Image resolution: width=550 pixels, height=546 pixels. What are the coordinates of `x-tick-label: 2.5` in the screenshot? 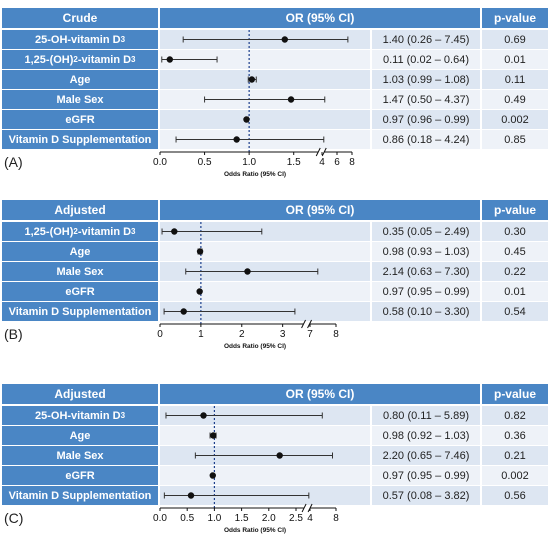 It's located at (296, 518).